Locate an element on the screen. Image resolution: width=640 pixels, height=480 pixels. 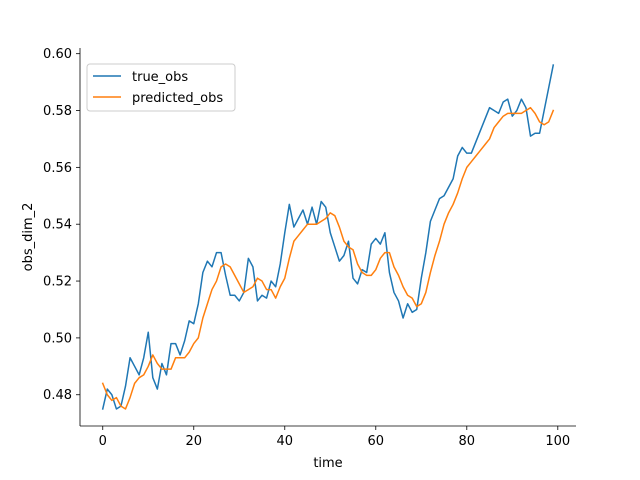
x-tick-label: 100 is located at coordinates (557, 441).